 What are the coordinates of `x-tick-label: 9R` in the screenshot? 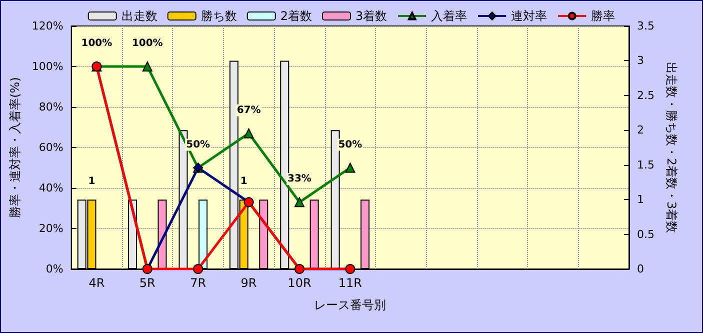 It's located at (248, 283).